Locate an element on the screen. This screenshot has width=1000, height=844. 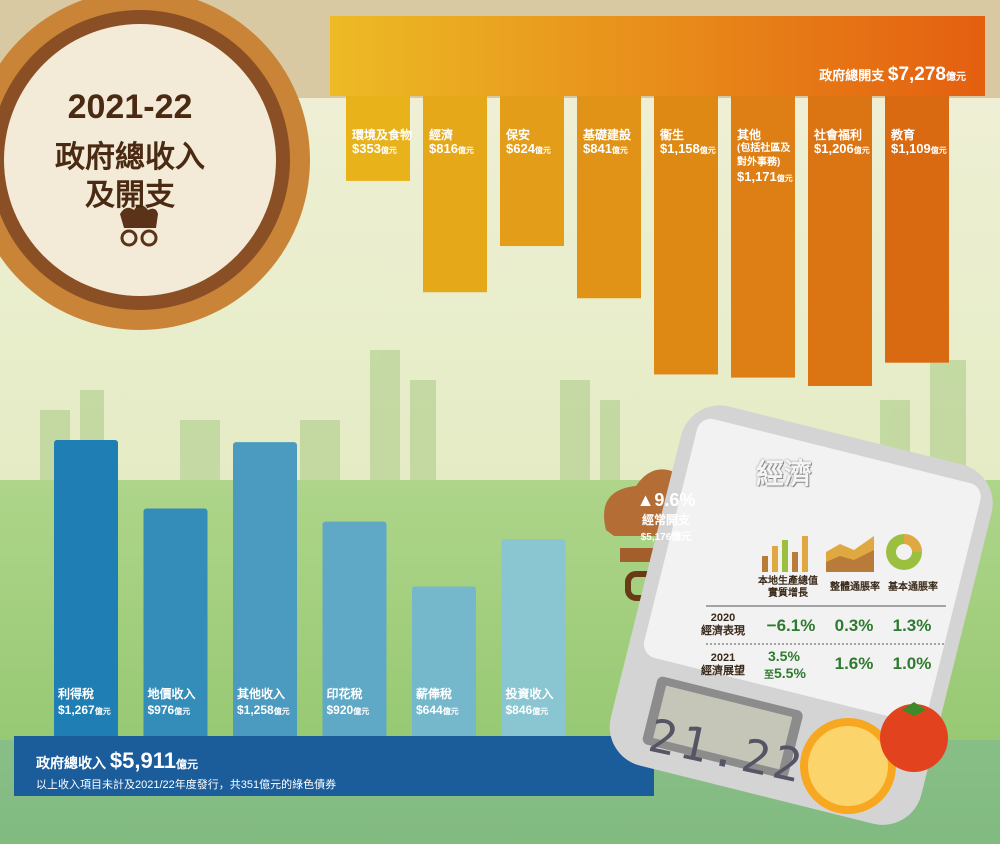
row-2020-label: 2020 經濟表現 is located at coordinates (723, 625).